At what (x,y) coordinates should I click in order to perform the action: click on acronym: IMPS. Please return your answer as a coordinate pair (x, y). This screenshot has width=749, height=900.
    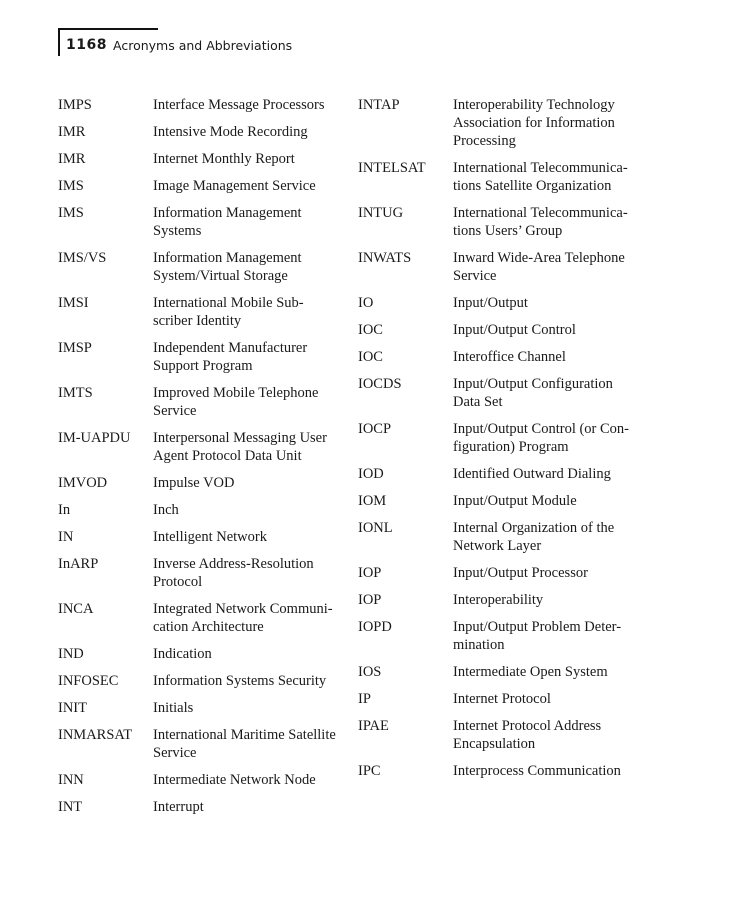
    Looking at the image, I should click on (75, 105).